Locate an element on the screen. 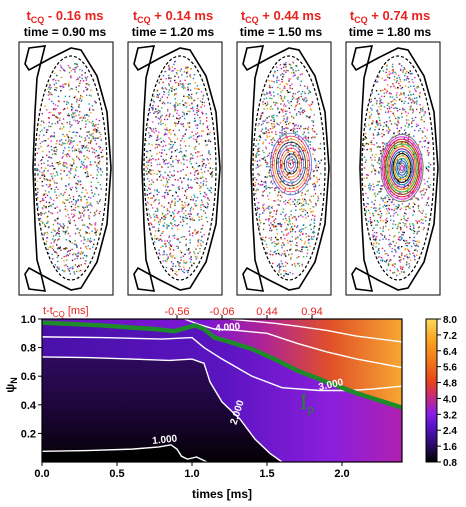 Image resolution: width=466 pixels, height=507 pixels. x-tick-label: 1.5 is located at coordinates (266, 474).